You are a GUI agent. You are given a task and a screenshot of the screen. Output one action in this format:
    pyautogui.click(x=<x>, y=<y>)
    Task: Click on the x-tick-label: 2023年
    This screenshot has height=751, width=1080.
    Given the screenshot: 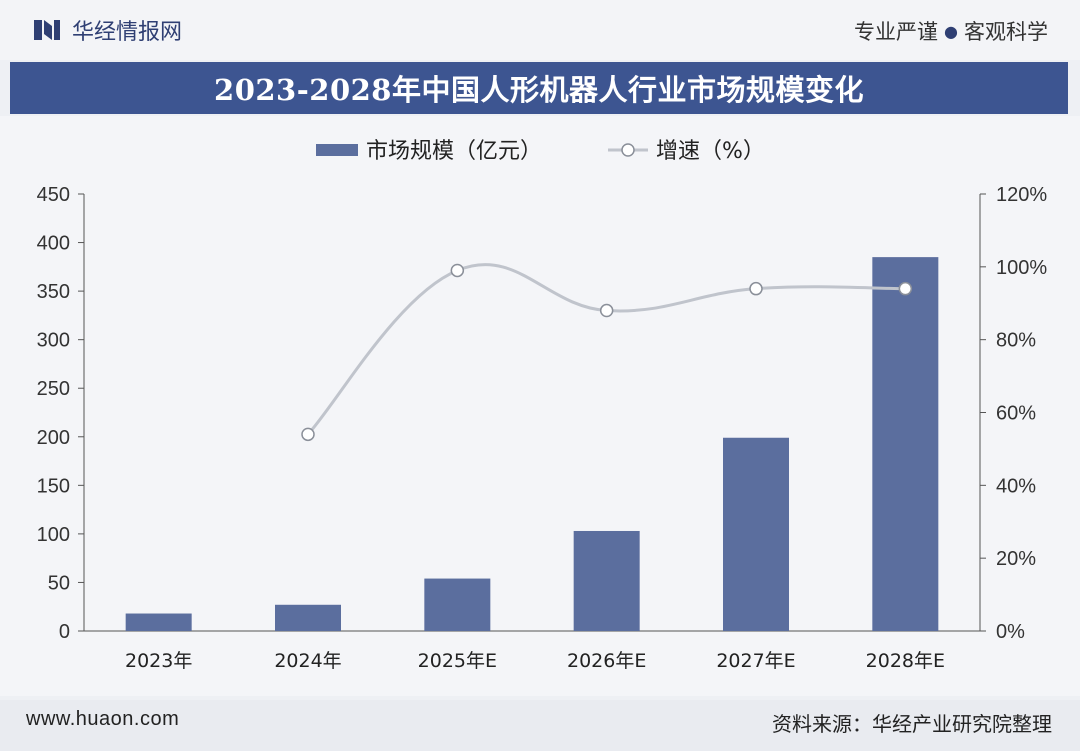 What is the action you would take?
    pyautogui.click(x=158, y=661)
    